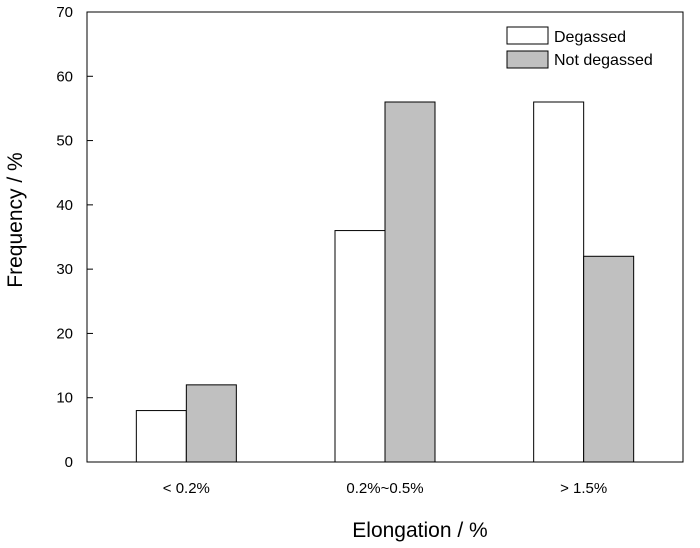 Image resolution: width=700 pixels, height=548 pixels. Describe the element at coordinates (527, 35) in the screenshot. I see `legend-swatch-degassed` at that location.